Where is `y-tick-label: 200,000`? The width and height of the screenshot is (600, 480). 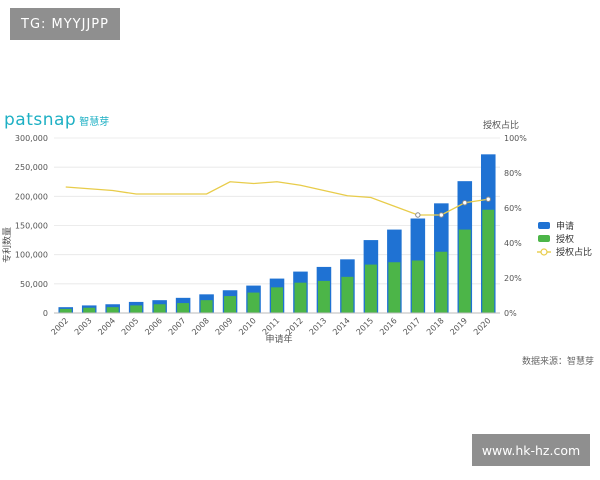 y-tick-label: 200,000 is located at coordinates (31, 196).